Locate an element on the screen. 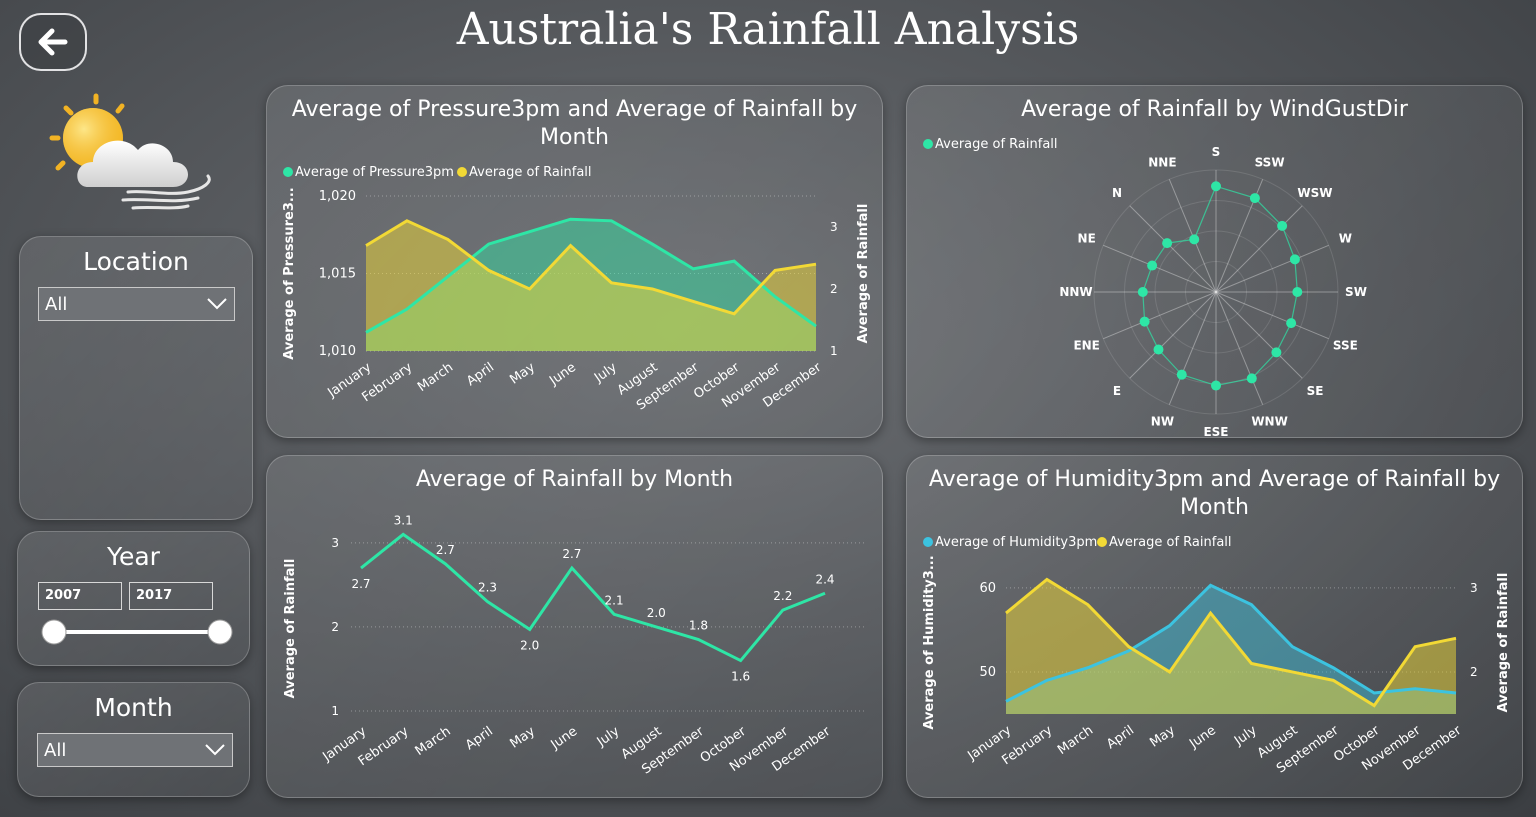  y-tick-label: 1,015 is located at coordinates (337, 274).